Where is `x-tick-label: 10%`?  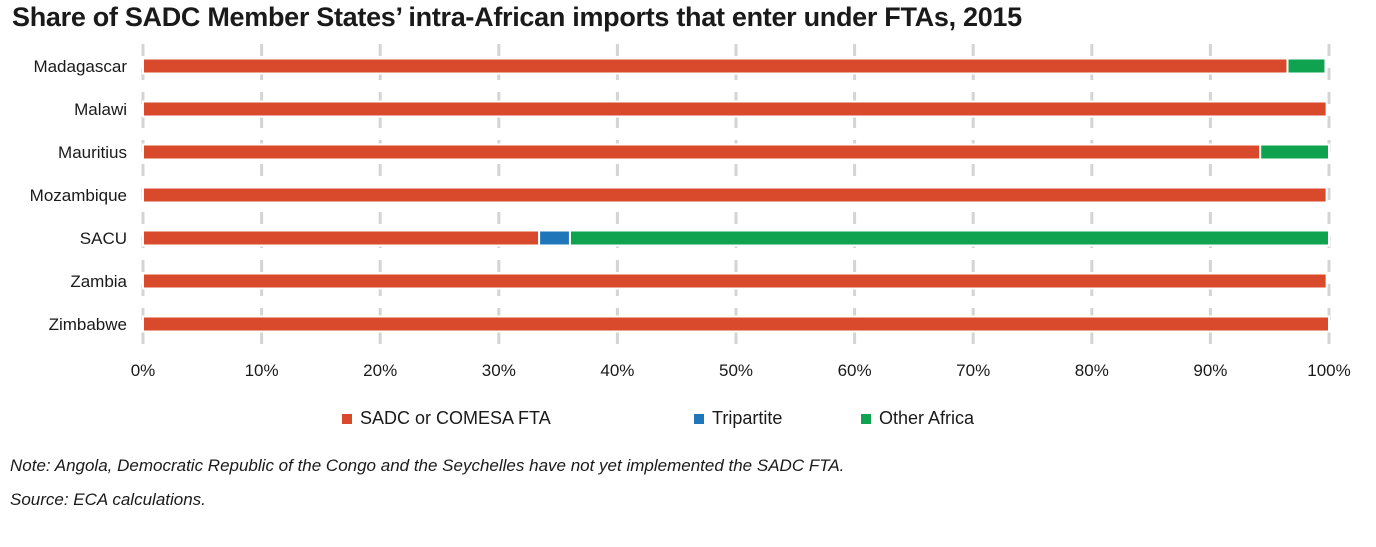 x-tick-label: 10% is located at coordinates (262, 370).